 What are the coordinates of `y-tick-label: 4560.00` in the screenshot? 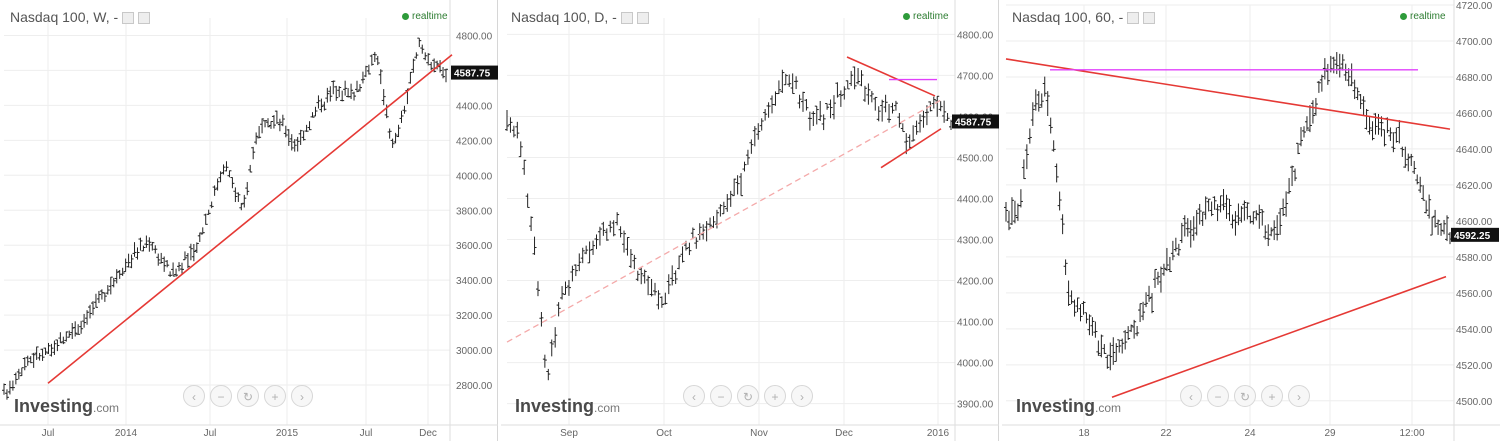 It's located at (1474, 294).